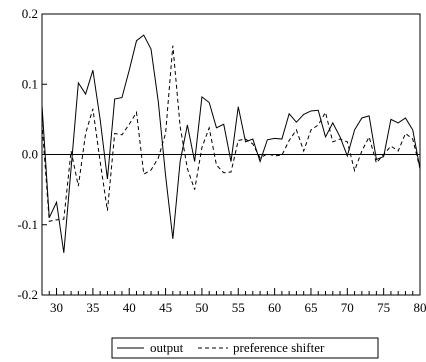  Describe the element at coordinates (30, 154) in the screenshot. I see `y-tick-label: 0.0` at that location.